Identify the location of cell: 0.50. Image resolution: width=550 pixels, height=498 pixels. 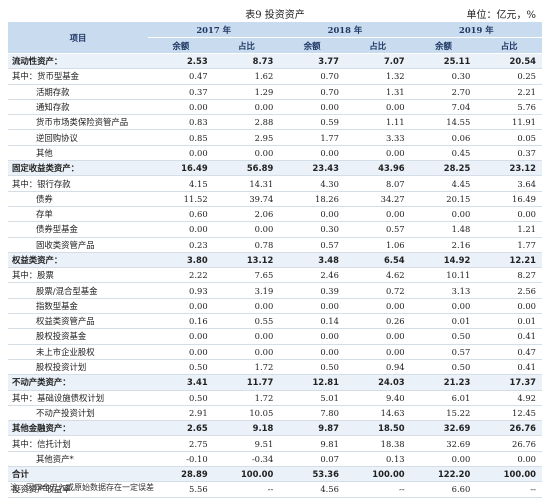
(181, 367).